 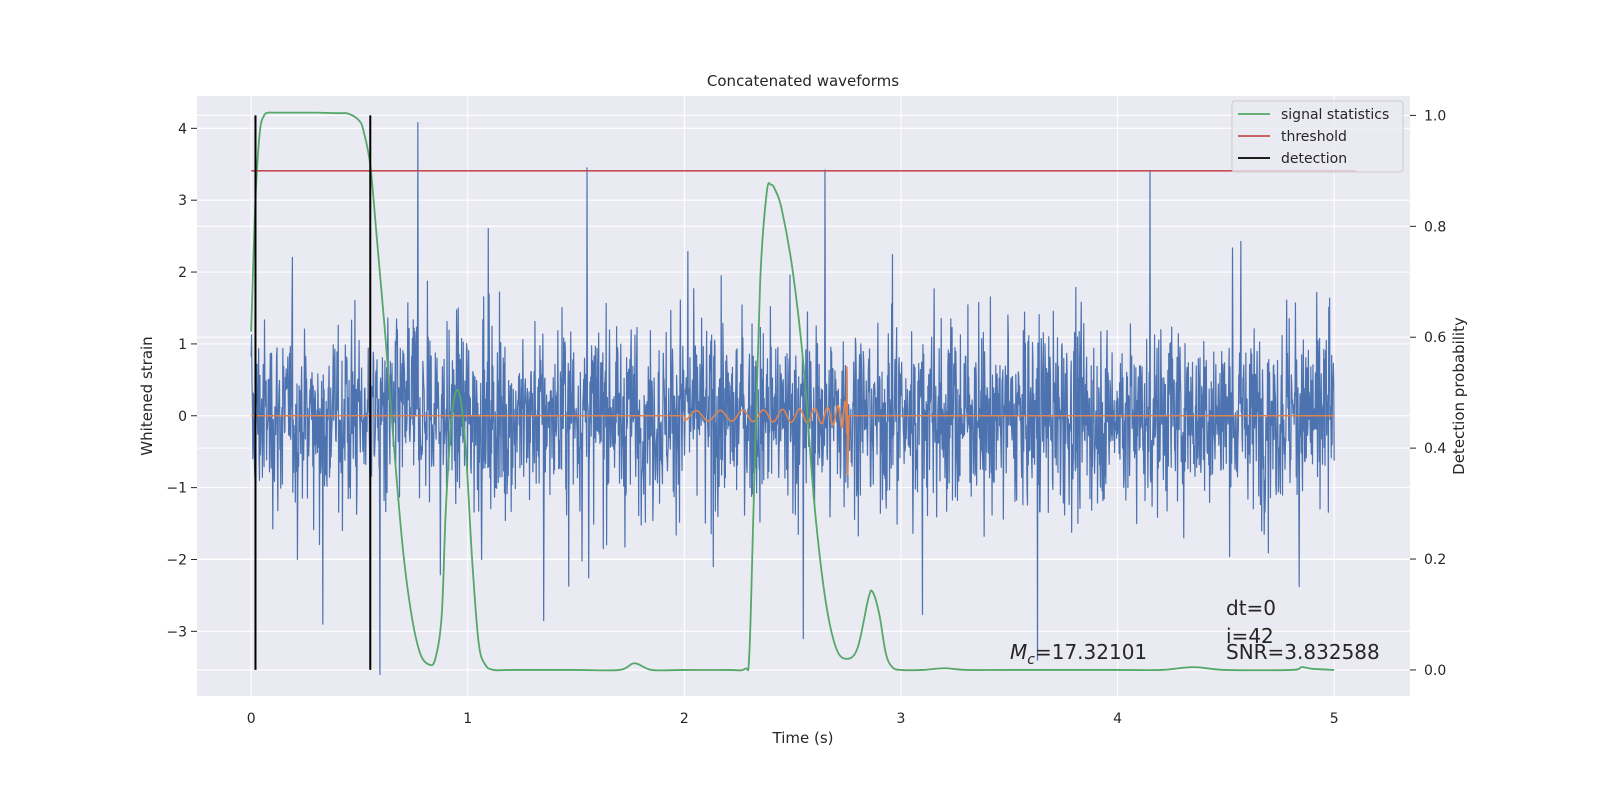 I want to click on legend: signal statistics threshold detection, so click(x=1317, y=136).